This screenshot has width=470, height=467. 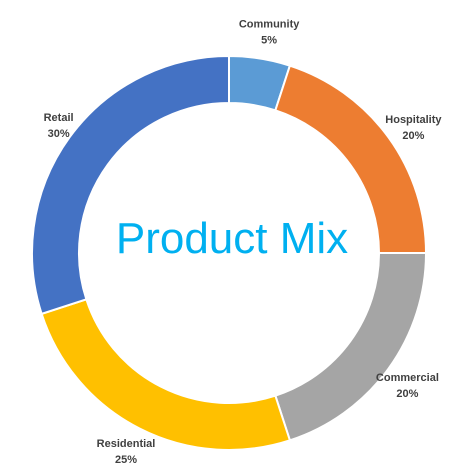 What do you see at coordinates (232, 238) in the screenshot?
I see `chart-title: Product Mix` at bounding box center [232, 238].